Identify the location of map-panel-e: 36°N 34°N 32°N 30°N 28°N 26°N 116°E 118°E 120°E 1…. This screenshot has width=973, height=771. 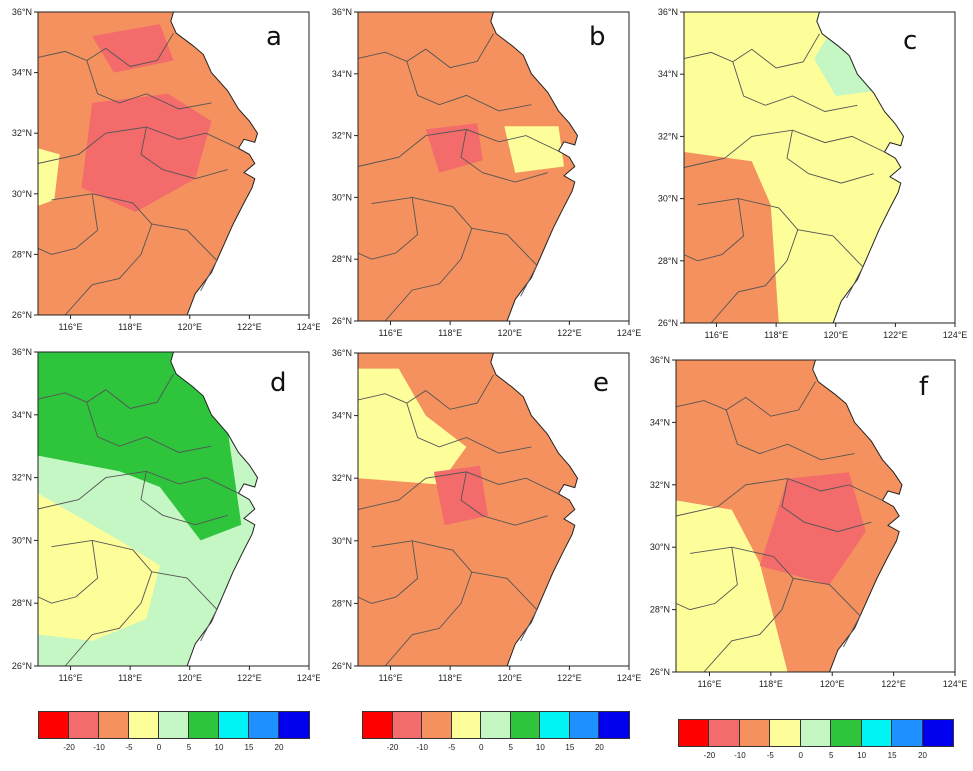
(485, 515).